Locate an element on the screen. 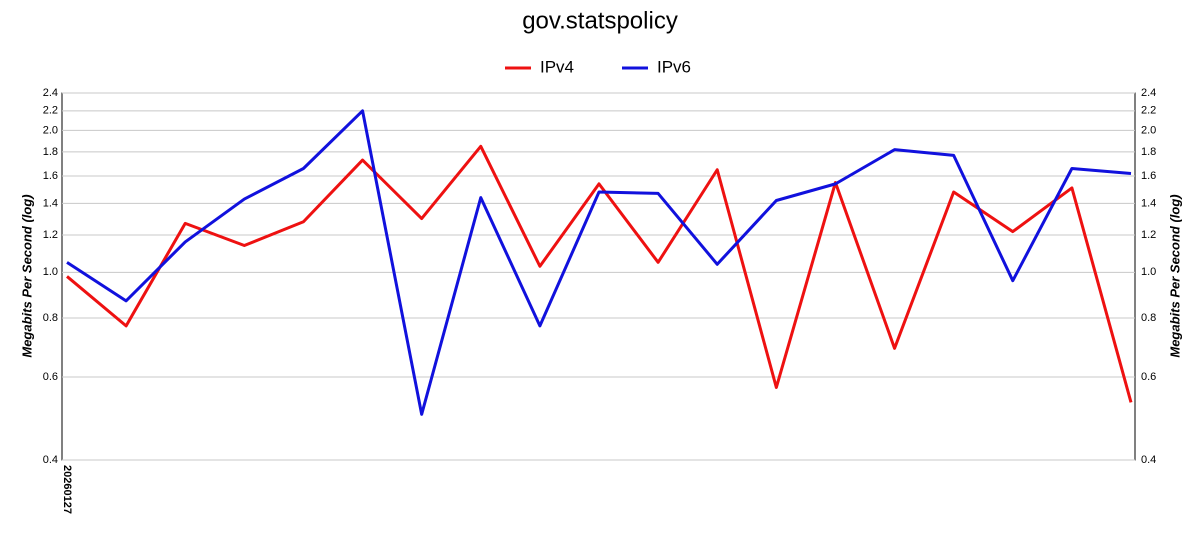  x-tick-label: 20260127 is located at coordinates (67, 489).